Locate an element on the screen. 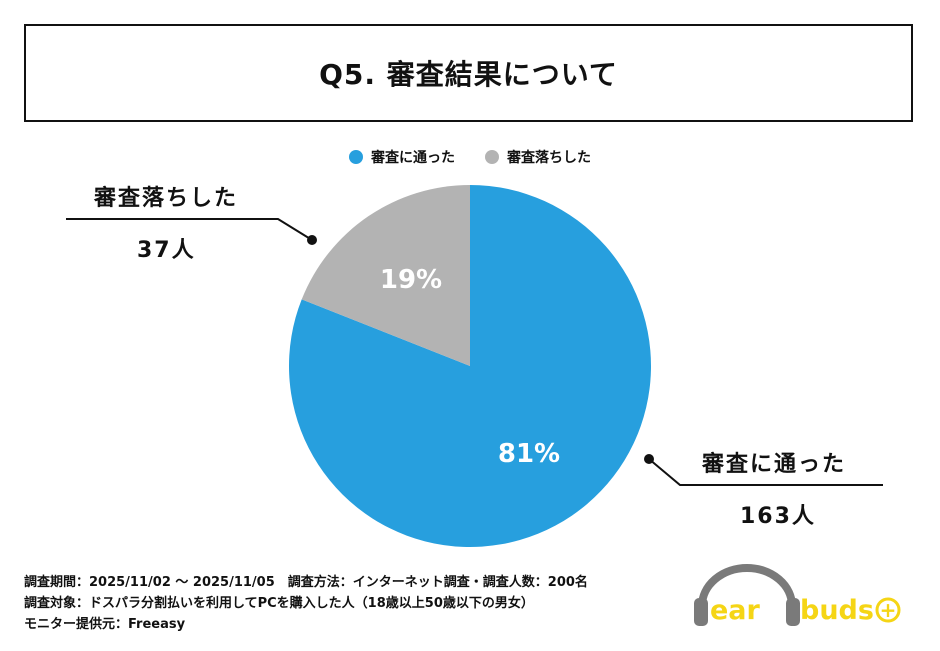  plus-circle-icon is located at coordinates (888, 610).